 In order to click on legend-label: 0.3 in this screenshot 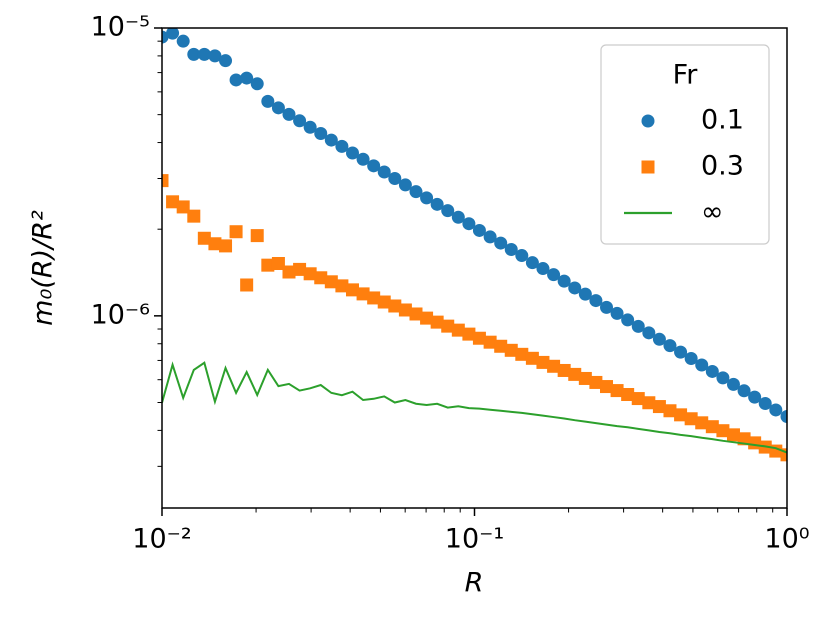, I will do `click(722, 166)`.